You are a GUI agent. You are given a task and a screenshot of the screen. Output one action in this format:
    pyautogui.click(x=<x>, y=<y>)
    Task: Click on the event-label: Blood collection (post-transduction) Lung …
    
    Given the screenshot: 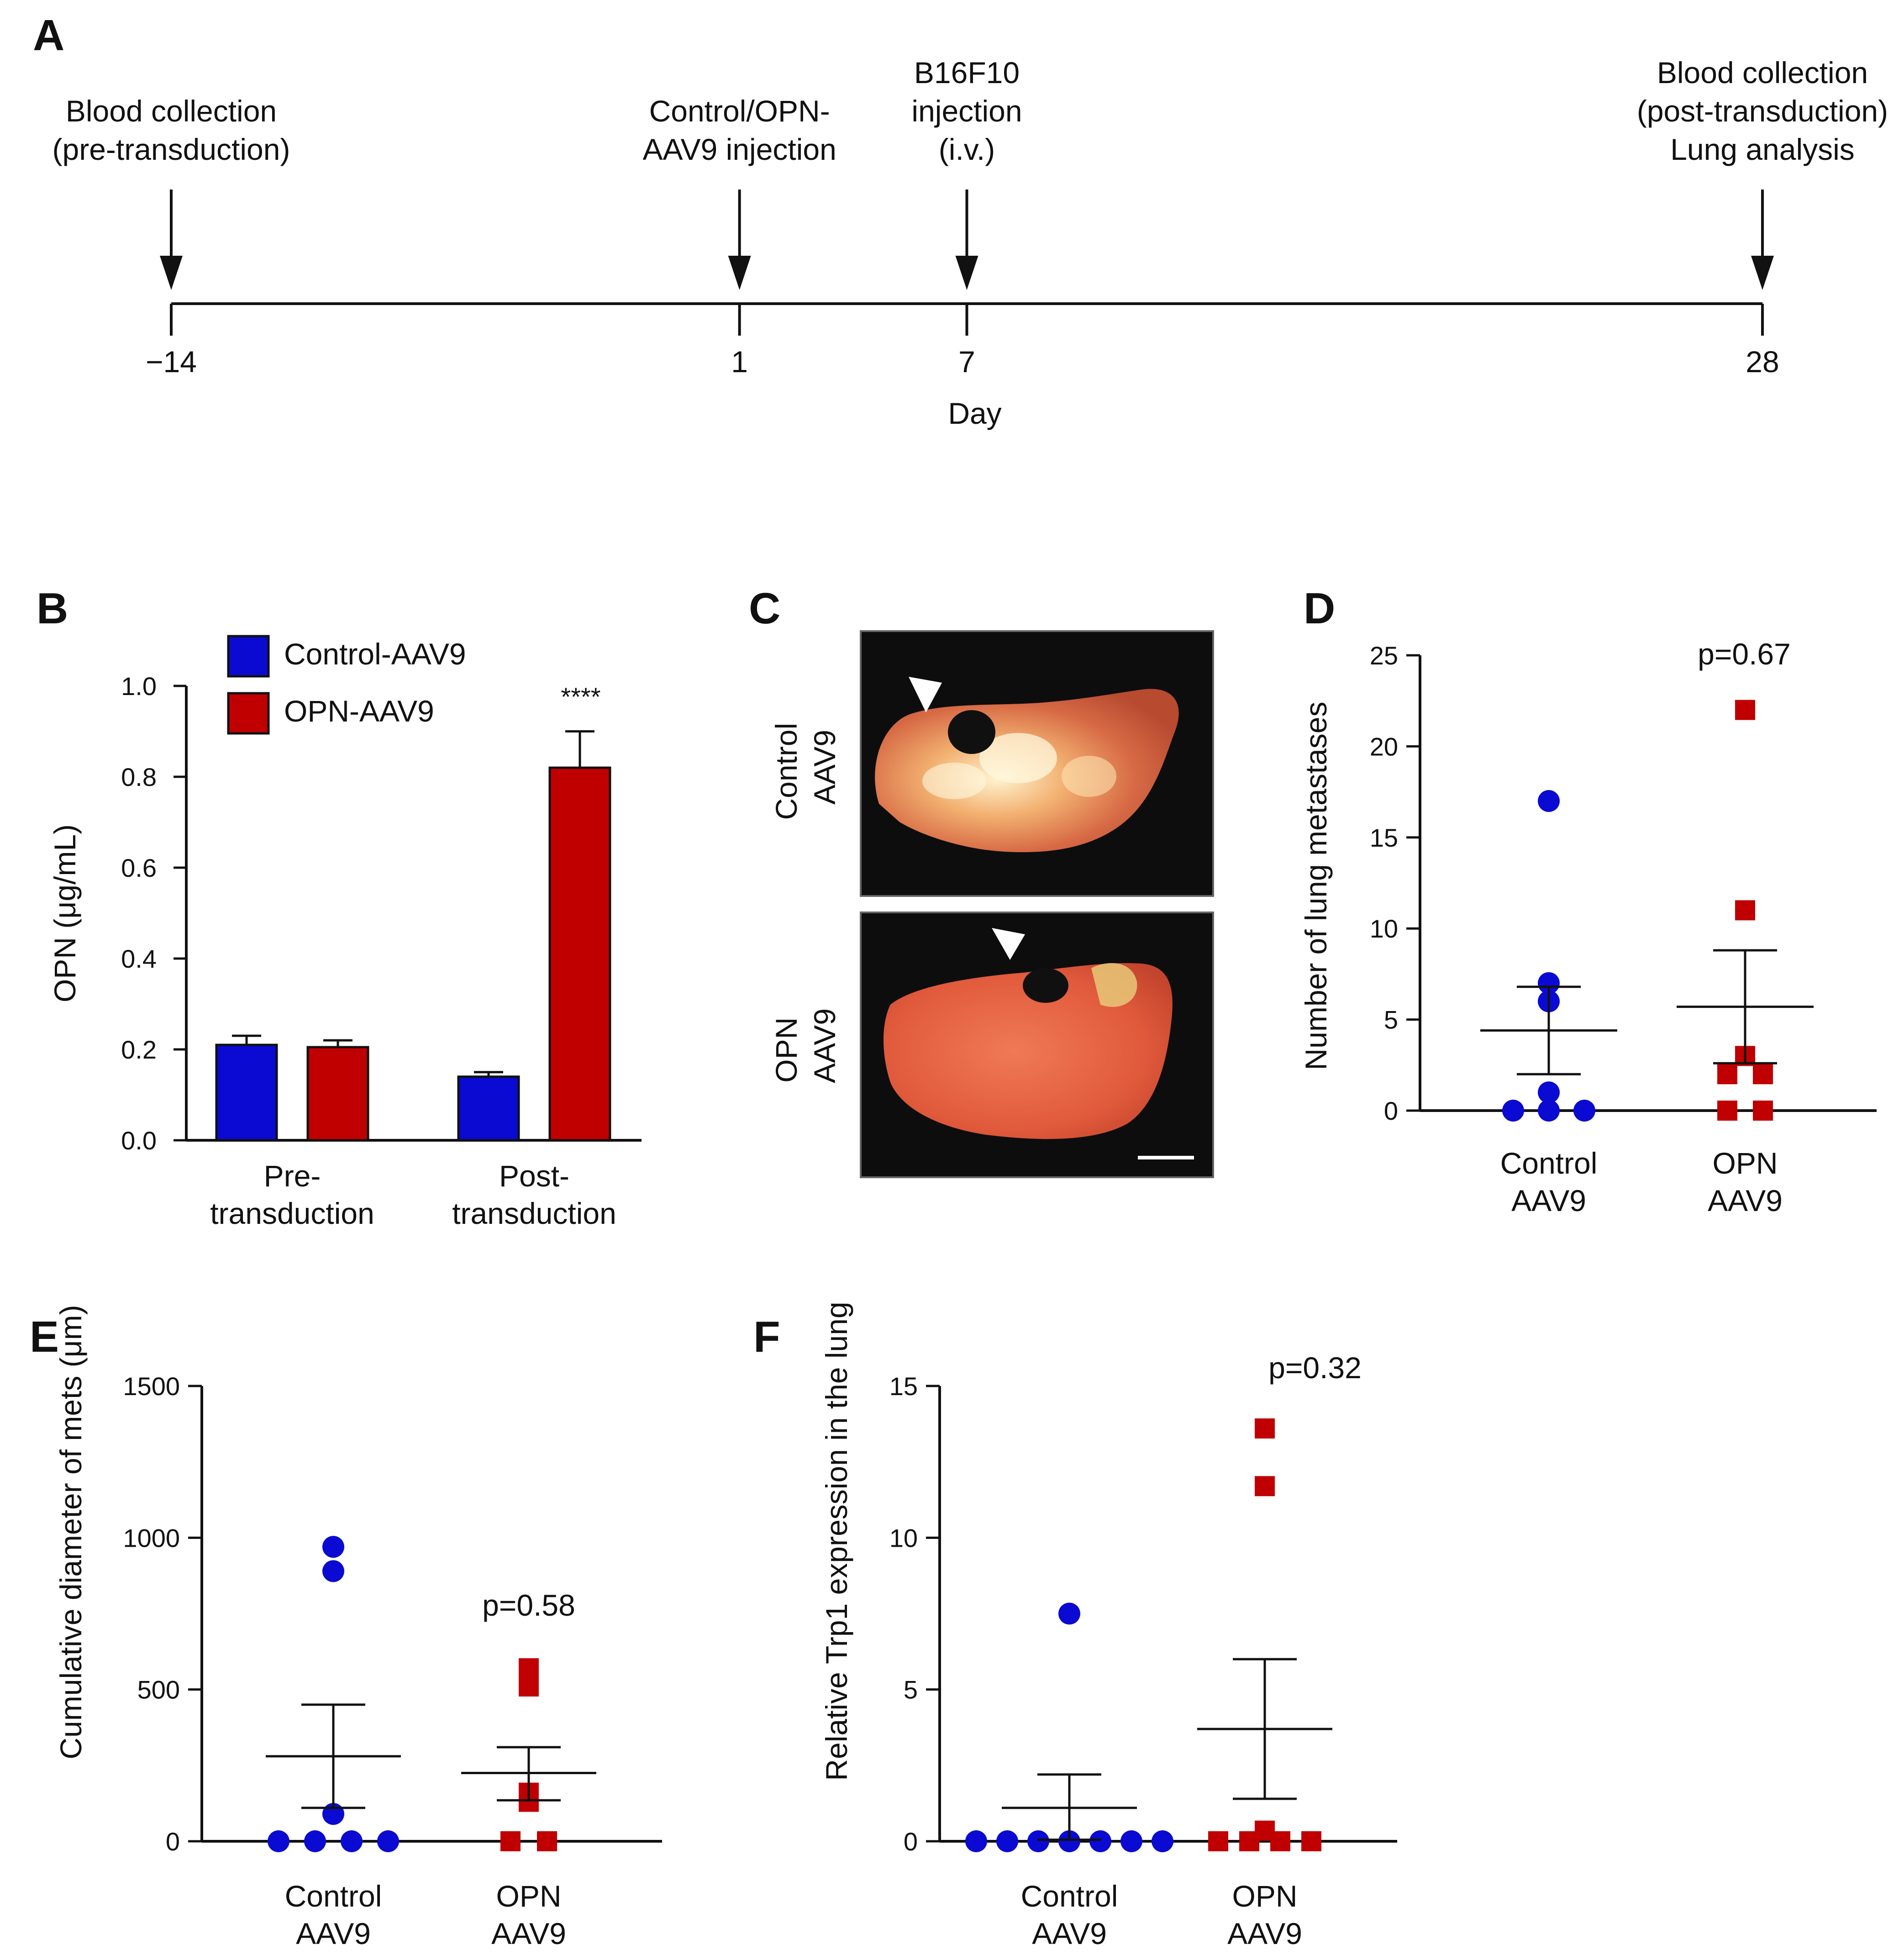 What is the action you would take?
    pyautogui.click(x=1763, y=111)
    